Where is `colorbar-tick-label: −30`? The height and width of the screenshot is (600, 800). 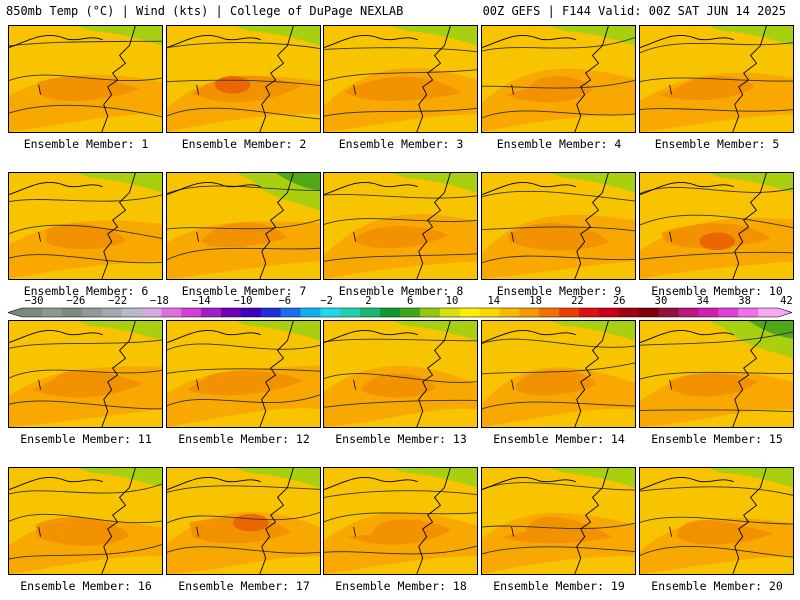
colorbar-tick-label: −30 is located at coordinates (34, 301).